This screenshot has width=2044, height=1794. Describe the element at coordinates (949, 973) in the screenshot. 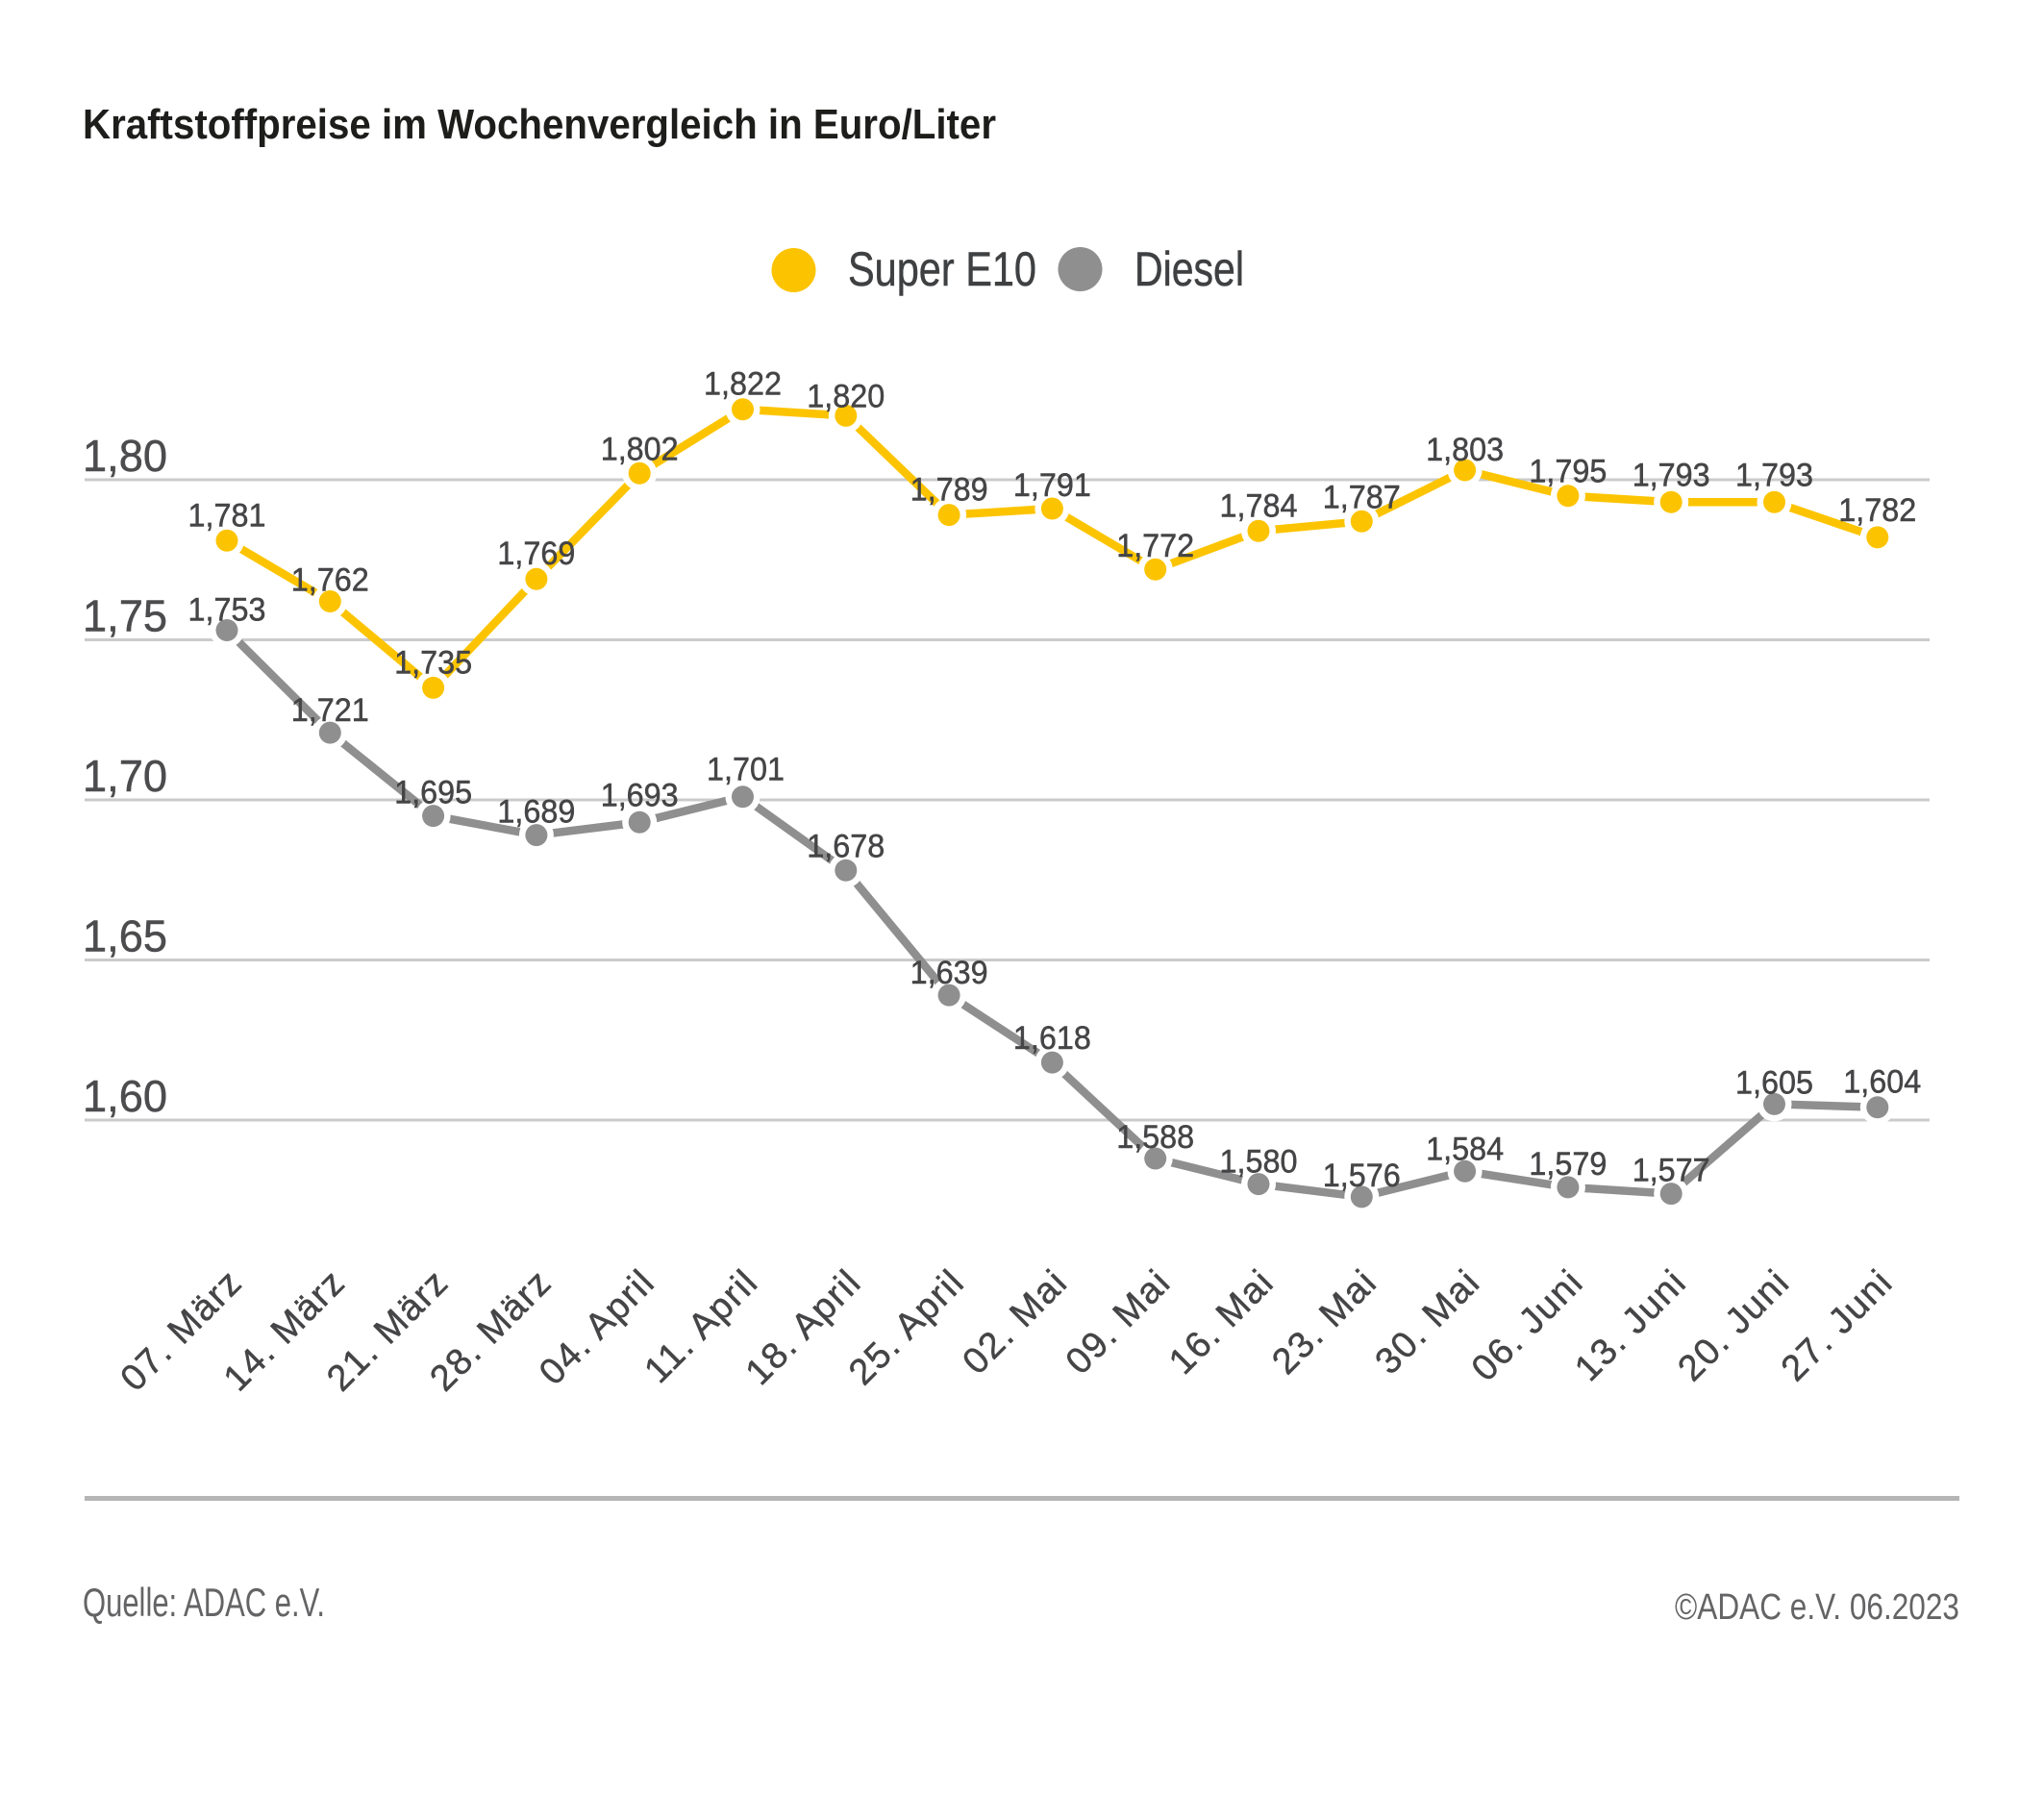

I see `svg-text: 1,639` at that location.